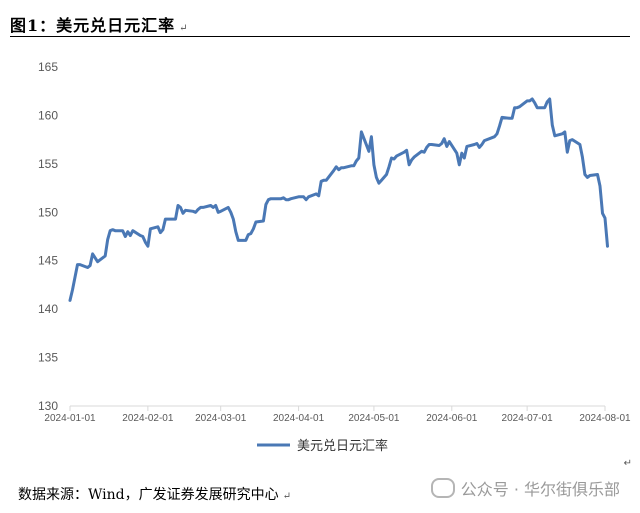 This screenshot has height=513, width=640. Describe the element at coordinates (93, 25) in the screenshot. I see `figure-title-text: 图1：美元兑日元汇率` at that location.